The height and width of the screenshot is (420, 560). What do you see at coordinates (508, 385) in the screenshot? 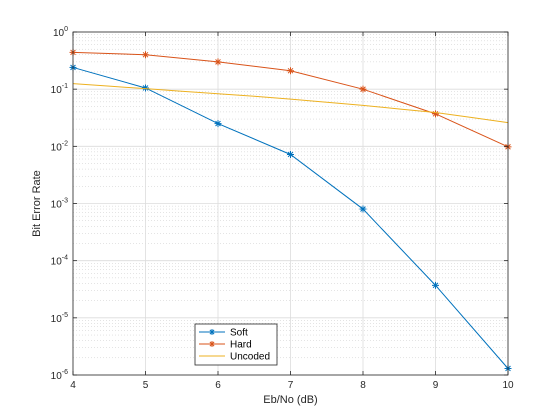
I see `x-tick-label: 10` at bounding box center [508, 385].